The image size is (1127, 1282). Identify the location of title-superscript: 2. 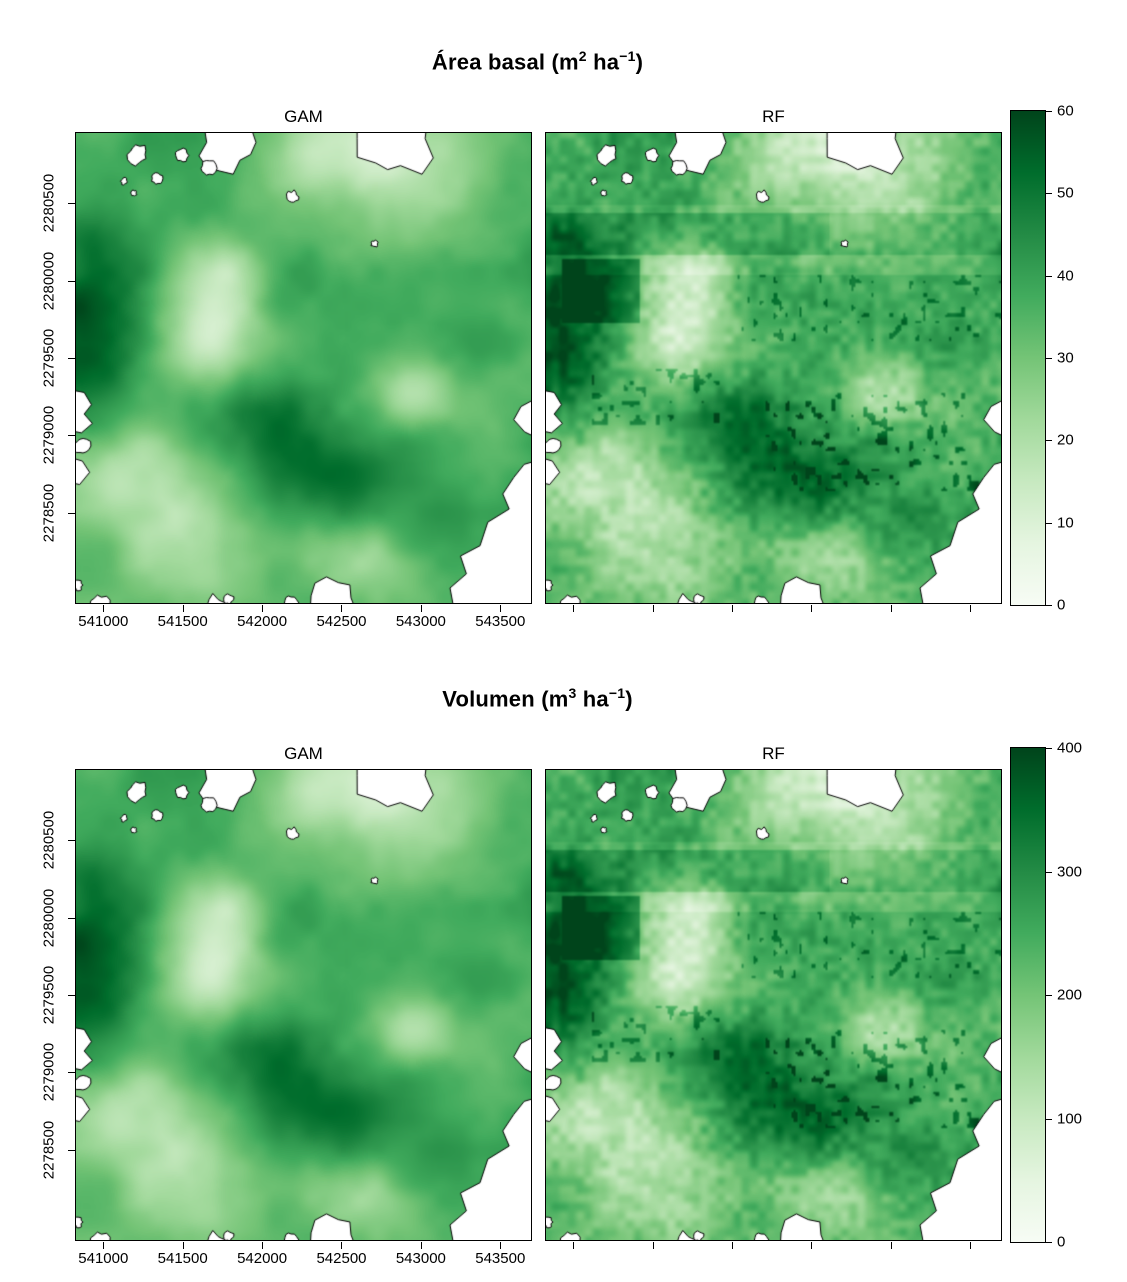
(582, 56).